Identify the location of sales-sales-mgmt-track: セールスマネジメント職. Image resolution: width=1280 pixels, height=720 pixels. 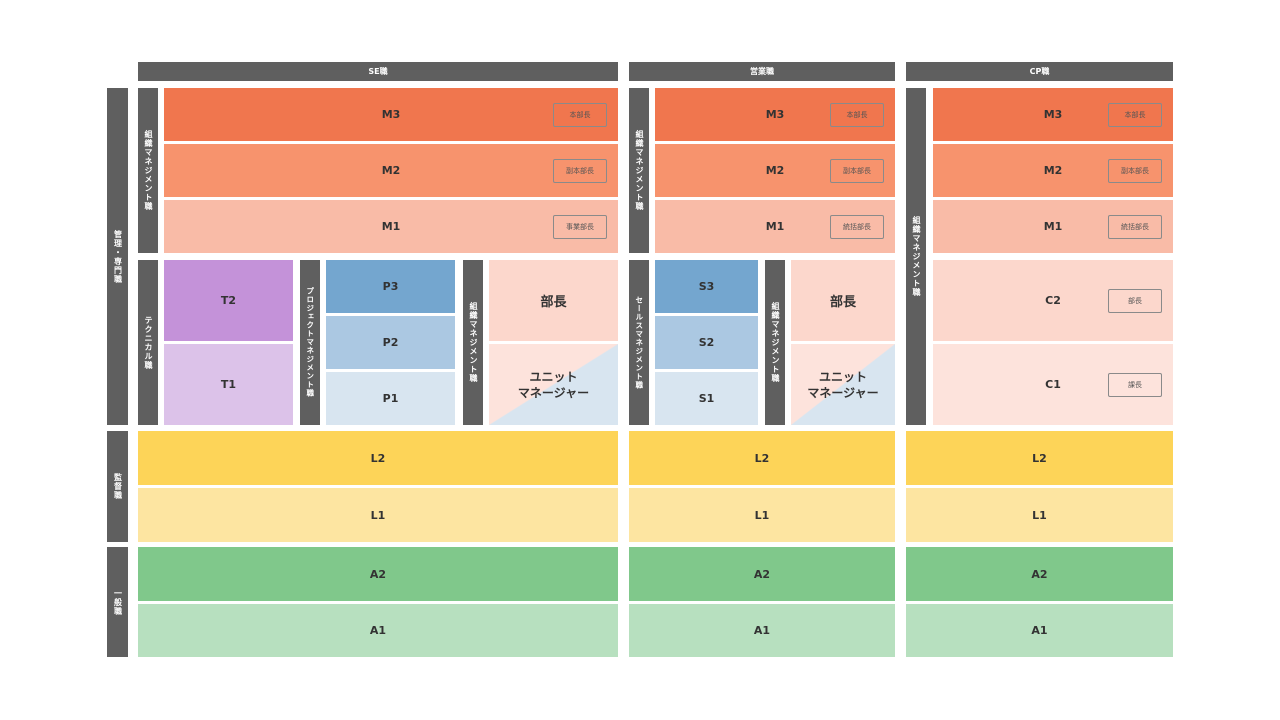
(639, 342).